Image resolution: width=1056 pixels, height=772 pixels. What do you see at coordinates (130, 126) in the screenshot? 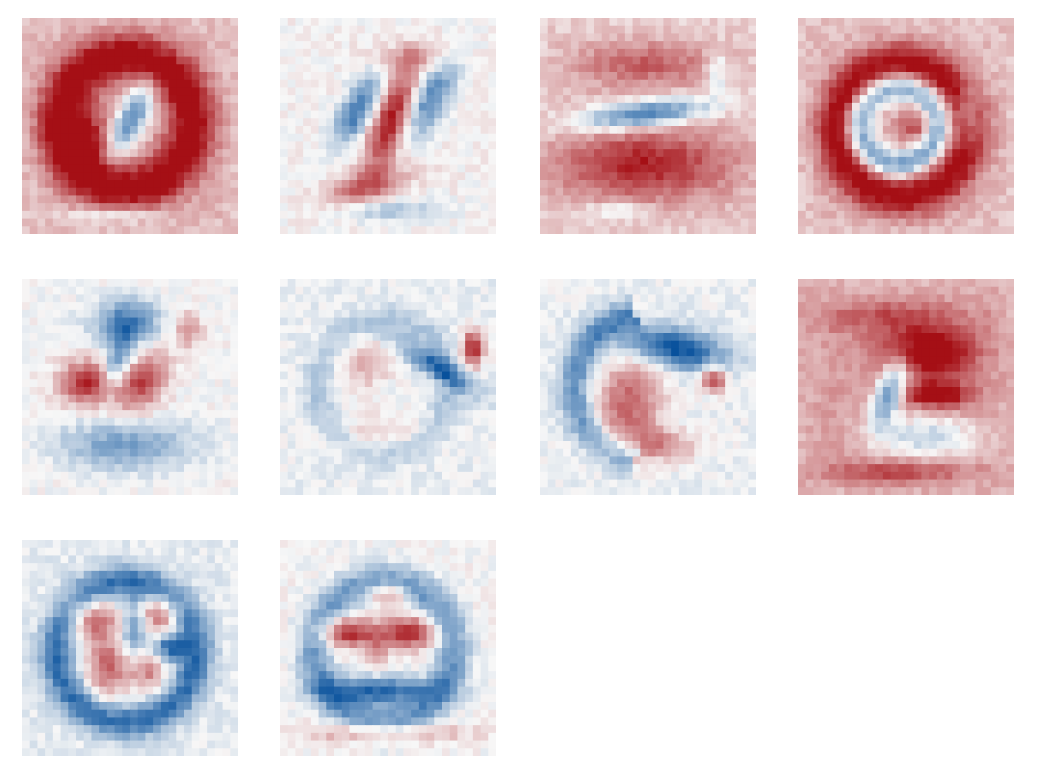
I see `heatmap-cells` at bounding box center [130, 126].